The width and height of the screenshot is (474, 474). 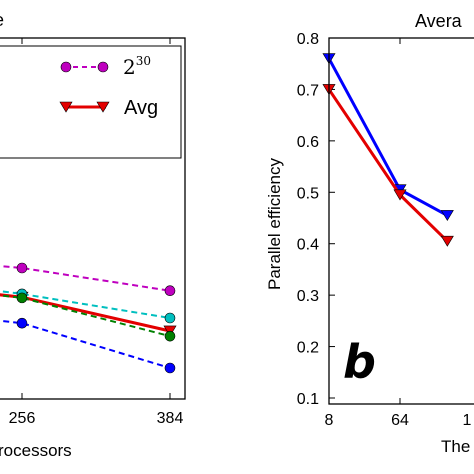 I want to click on right-x-axis-label: The, so click(x=455, y=446).